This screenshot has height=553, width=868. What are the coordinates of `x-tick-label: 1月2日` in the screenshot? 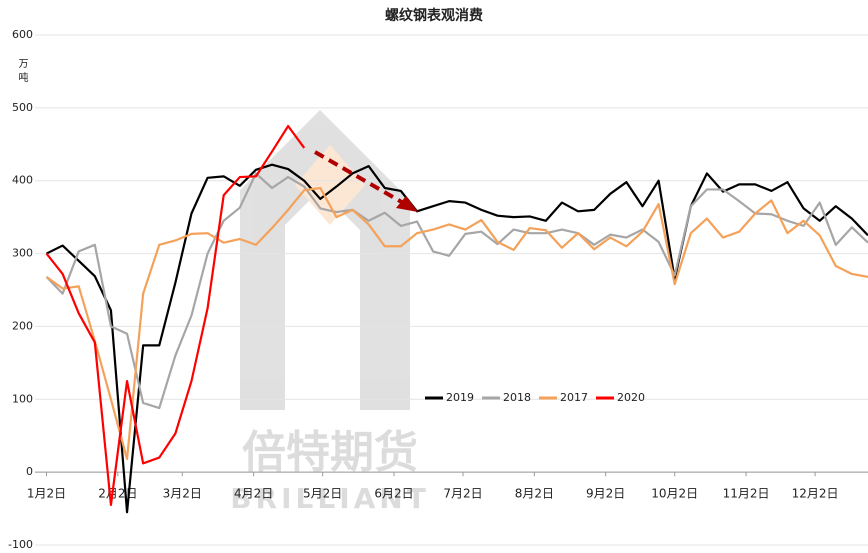 It's located at (46, 494).